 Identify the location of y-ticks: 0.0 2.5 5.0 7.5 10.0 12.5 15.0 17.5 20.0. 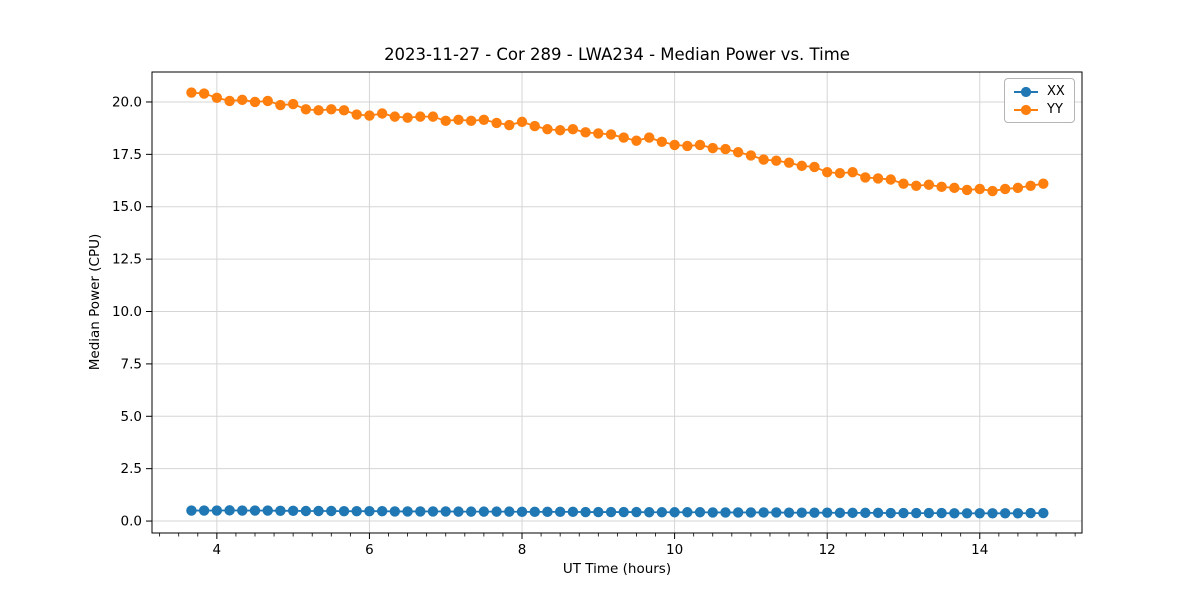
(132, 312).